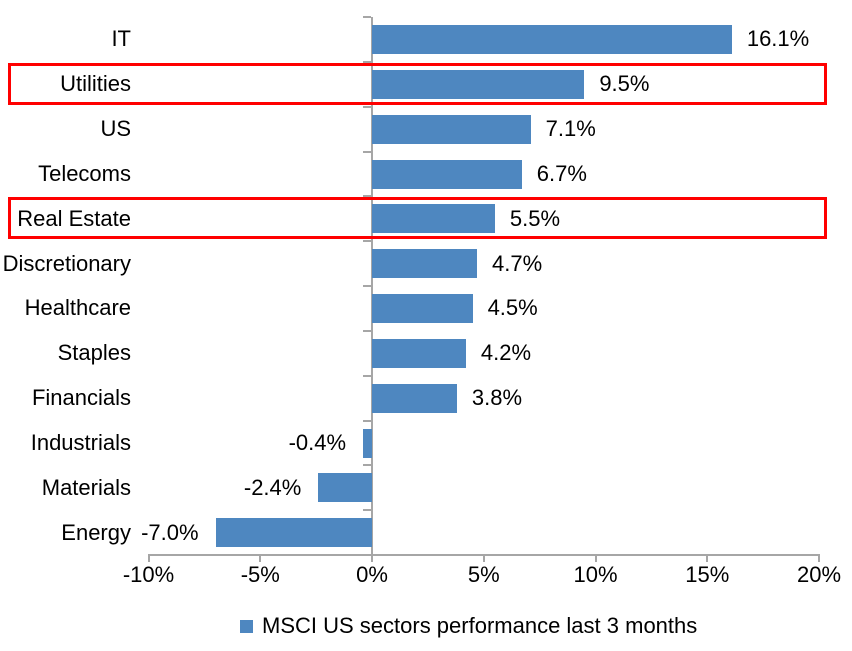 The image size is (852, 651). I want to click on category-label: Utilities, so click(95, 84).